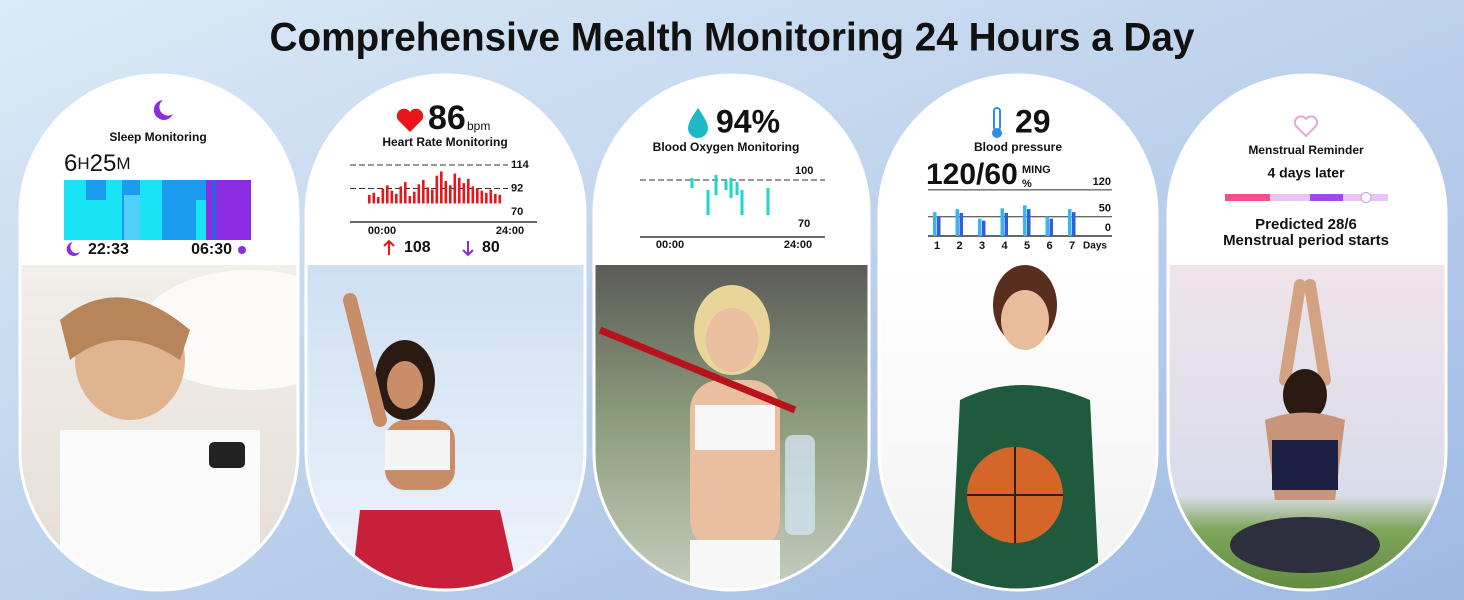 Image resolution: width=1464 pixels, height=600 pixels. What do you see at coordinates (389, 247) in the screenshot?
I see `up-arrow` at bounding box center [389, 247].